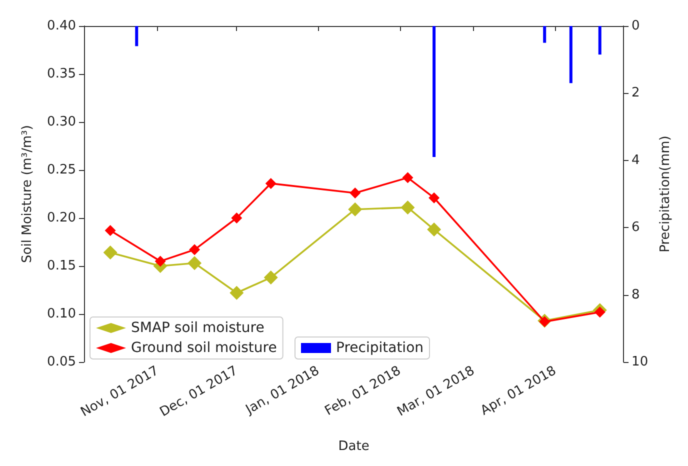 This screenshot has width=688, height=466. Describe the element at coordinates (665, 194) in the screenshot. I see `y2-axis-title: Precipitation(mm)` at that location.